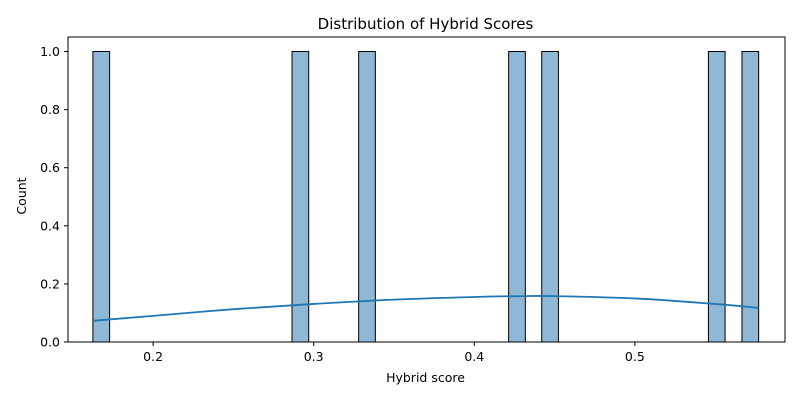 The height and width of the screenshot is (400, 800). I want to click on kde-curve, so click(425, 308).